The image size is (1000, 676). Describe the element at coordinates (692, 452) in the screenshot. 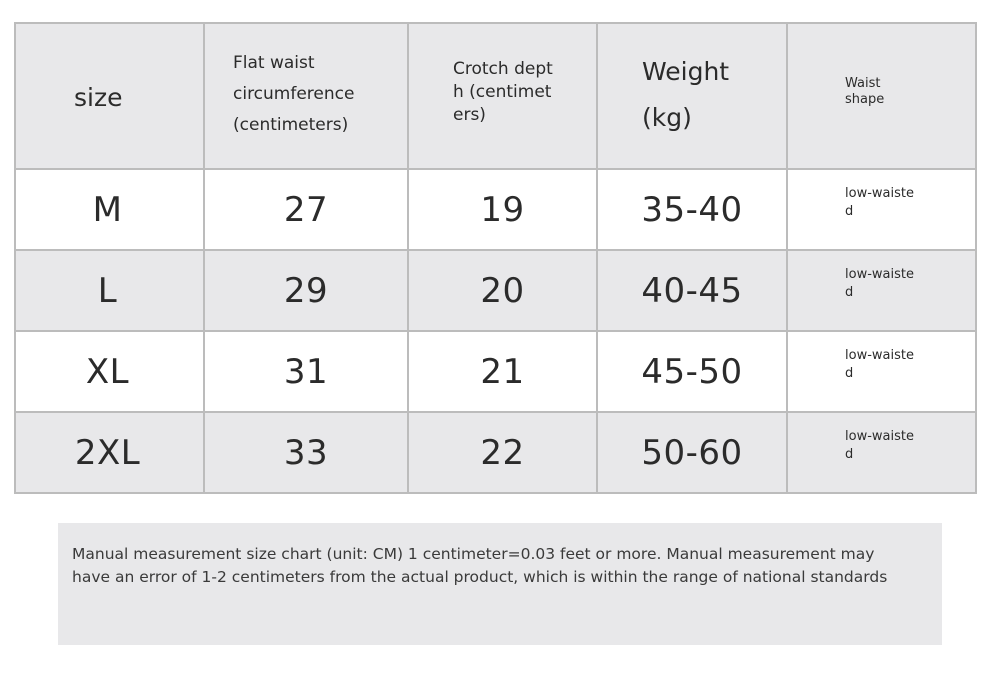

I see `row-weight: 50-60` at that location.